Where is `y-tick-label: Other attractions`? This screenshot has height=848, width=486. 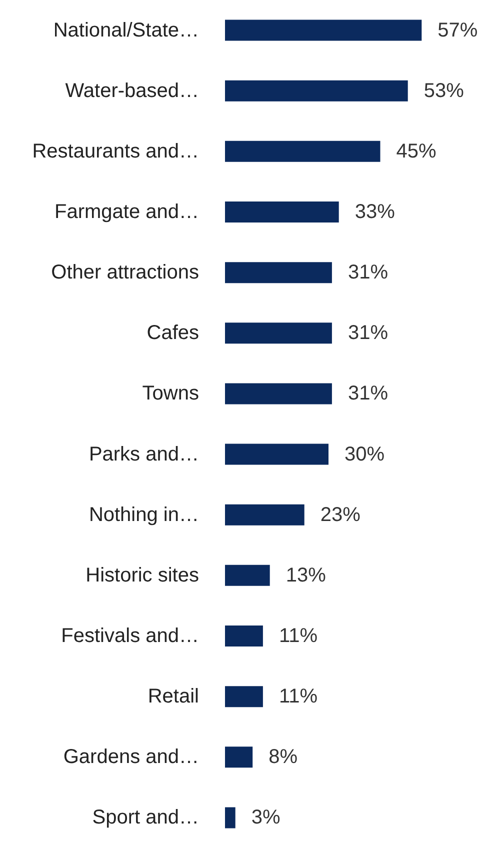 y-tick-label: Other attractions is located at coordinates (125, 273).